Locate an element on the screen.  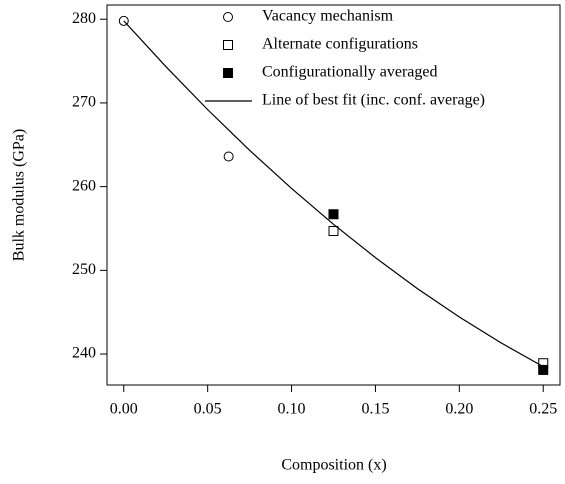
y-tick-label: 260 is located at coordinates (84, 185).